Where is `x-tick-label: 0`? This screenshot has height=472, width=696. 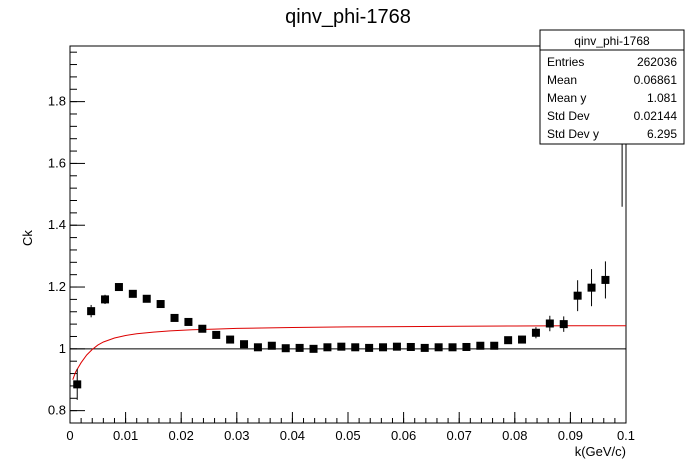
x-tick-label: 0 is located at coordinates (69, 435).